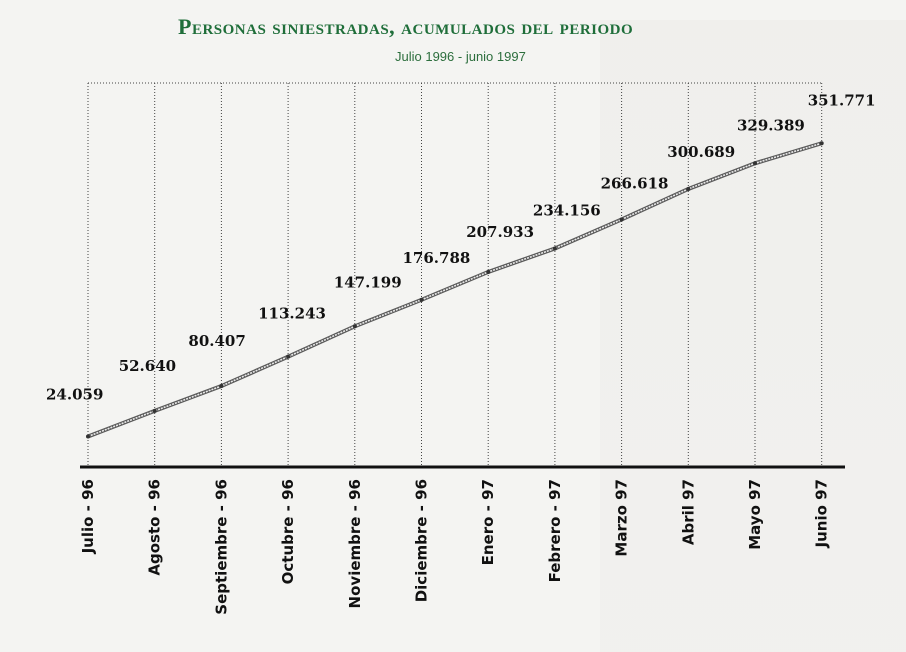 This screenshot has width=906, height=652. I want to click on data-label-3: 80.407, so click(216, 341).